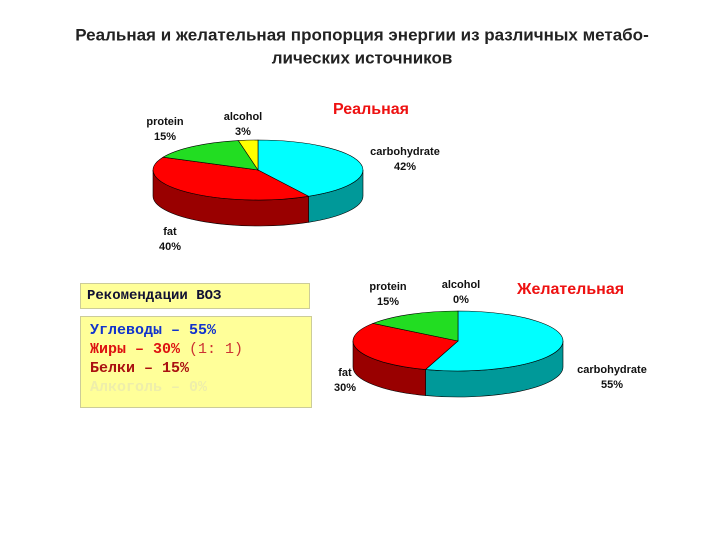 The width and height of the screenshot is (720, 540). Describe the element at coordinates (362, 57) in the screenshot. I see `slide-title: лических источников` at that location.